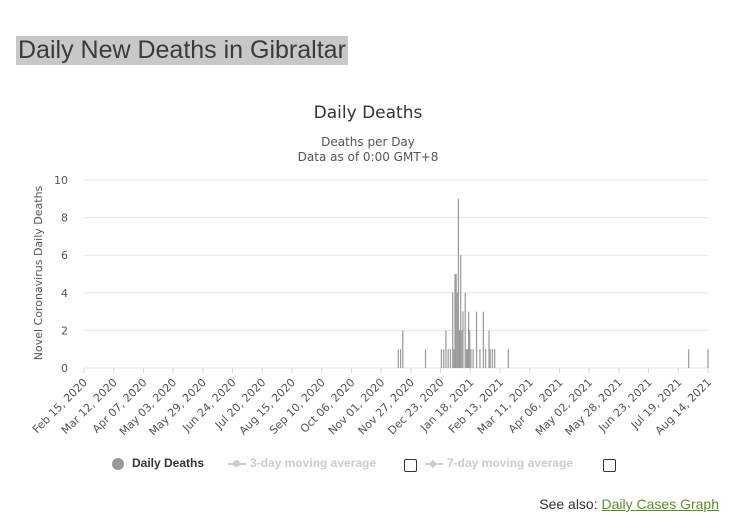 This screenshot has height=529, width=747. Describe the element at coordinates (38, 272) in the screenshot. I see `y-axis-label: Novel Coronavirus Daily Deaths` at that location.